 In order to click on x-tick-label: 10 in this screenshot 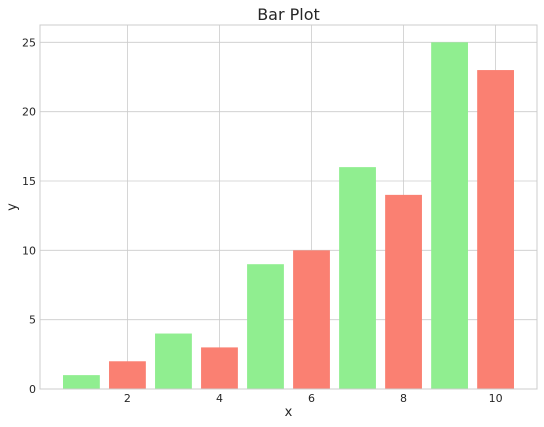, I will do `click(496, 398)`.